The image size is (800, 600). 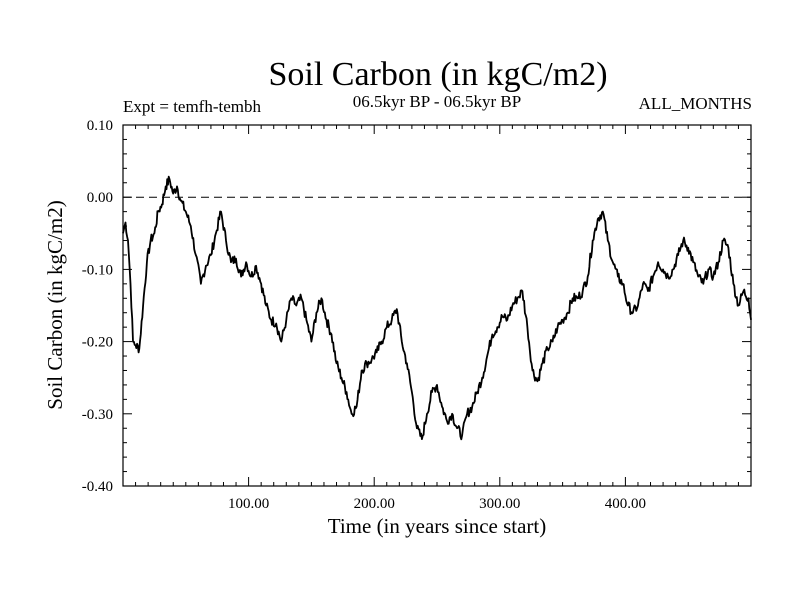 I want to click on x-tick-label: 300.00, so click(x=499, y=504).